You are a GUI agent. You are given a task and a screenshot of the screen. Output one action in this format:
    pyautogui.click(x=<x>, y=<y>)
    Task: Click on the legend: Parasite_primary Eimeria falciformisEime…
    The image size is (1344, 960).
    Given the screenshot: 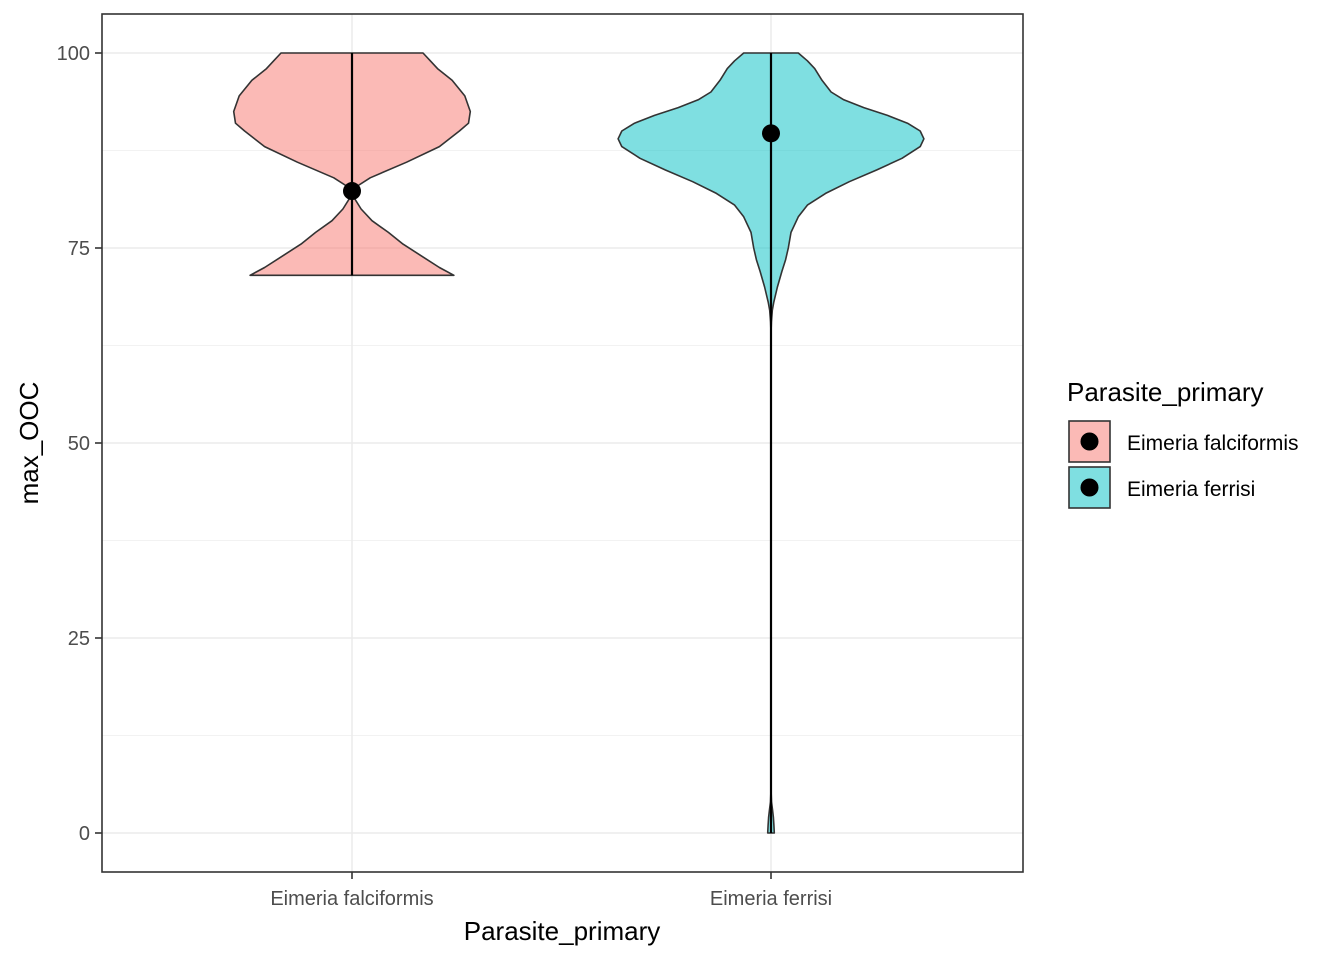 What is the action you would take?
    pyautogui.click(x=1183, y=443)
    